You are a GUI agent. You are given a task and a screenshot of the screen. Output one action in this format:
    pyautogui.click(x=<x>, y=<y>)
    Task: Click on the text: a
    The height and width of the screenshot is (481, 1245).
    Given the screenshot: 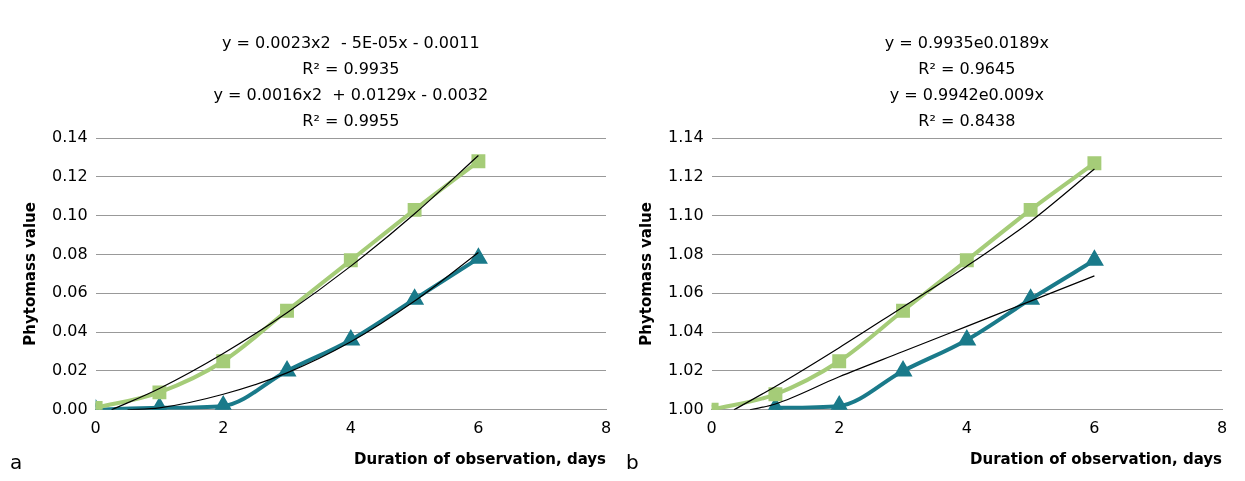 What is the action you would take?
    pyautogui.click(x=16, y=462)
    